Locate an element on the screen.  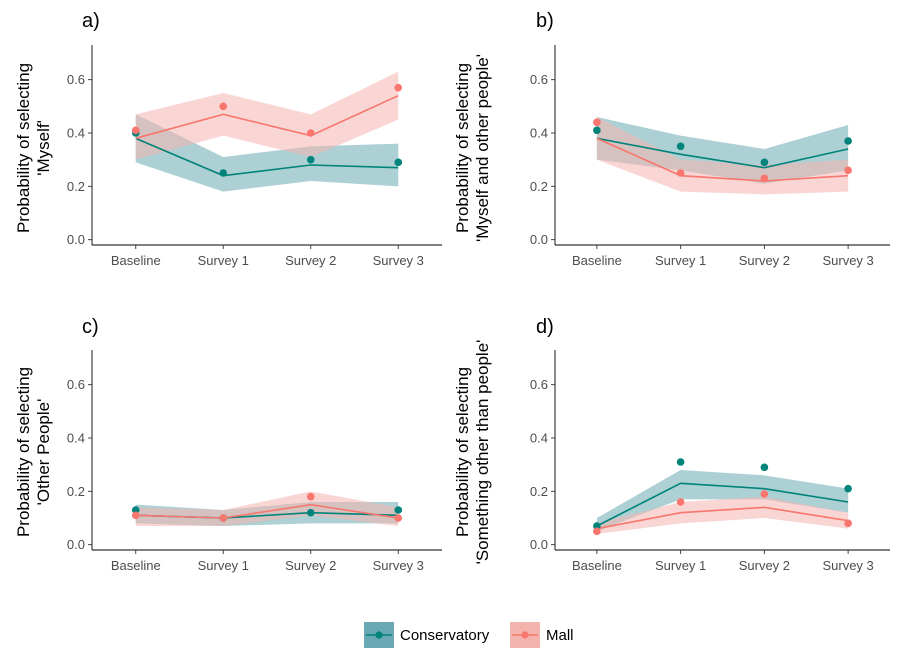
panel-b-x-tick-label-survey-1: Survey 1 is located at coordinates (680, 260).